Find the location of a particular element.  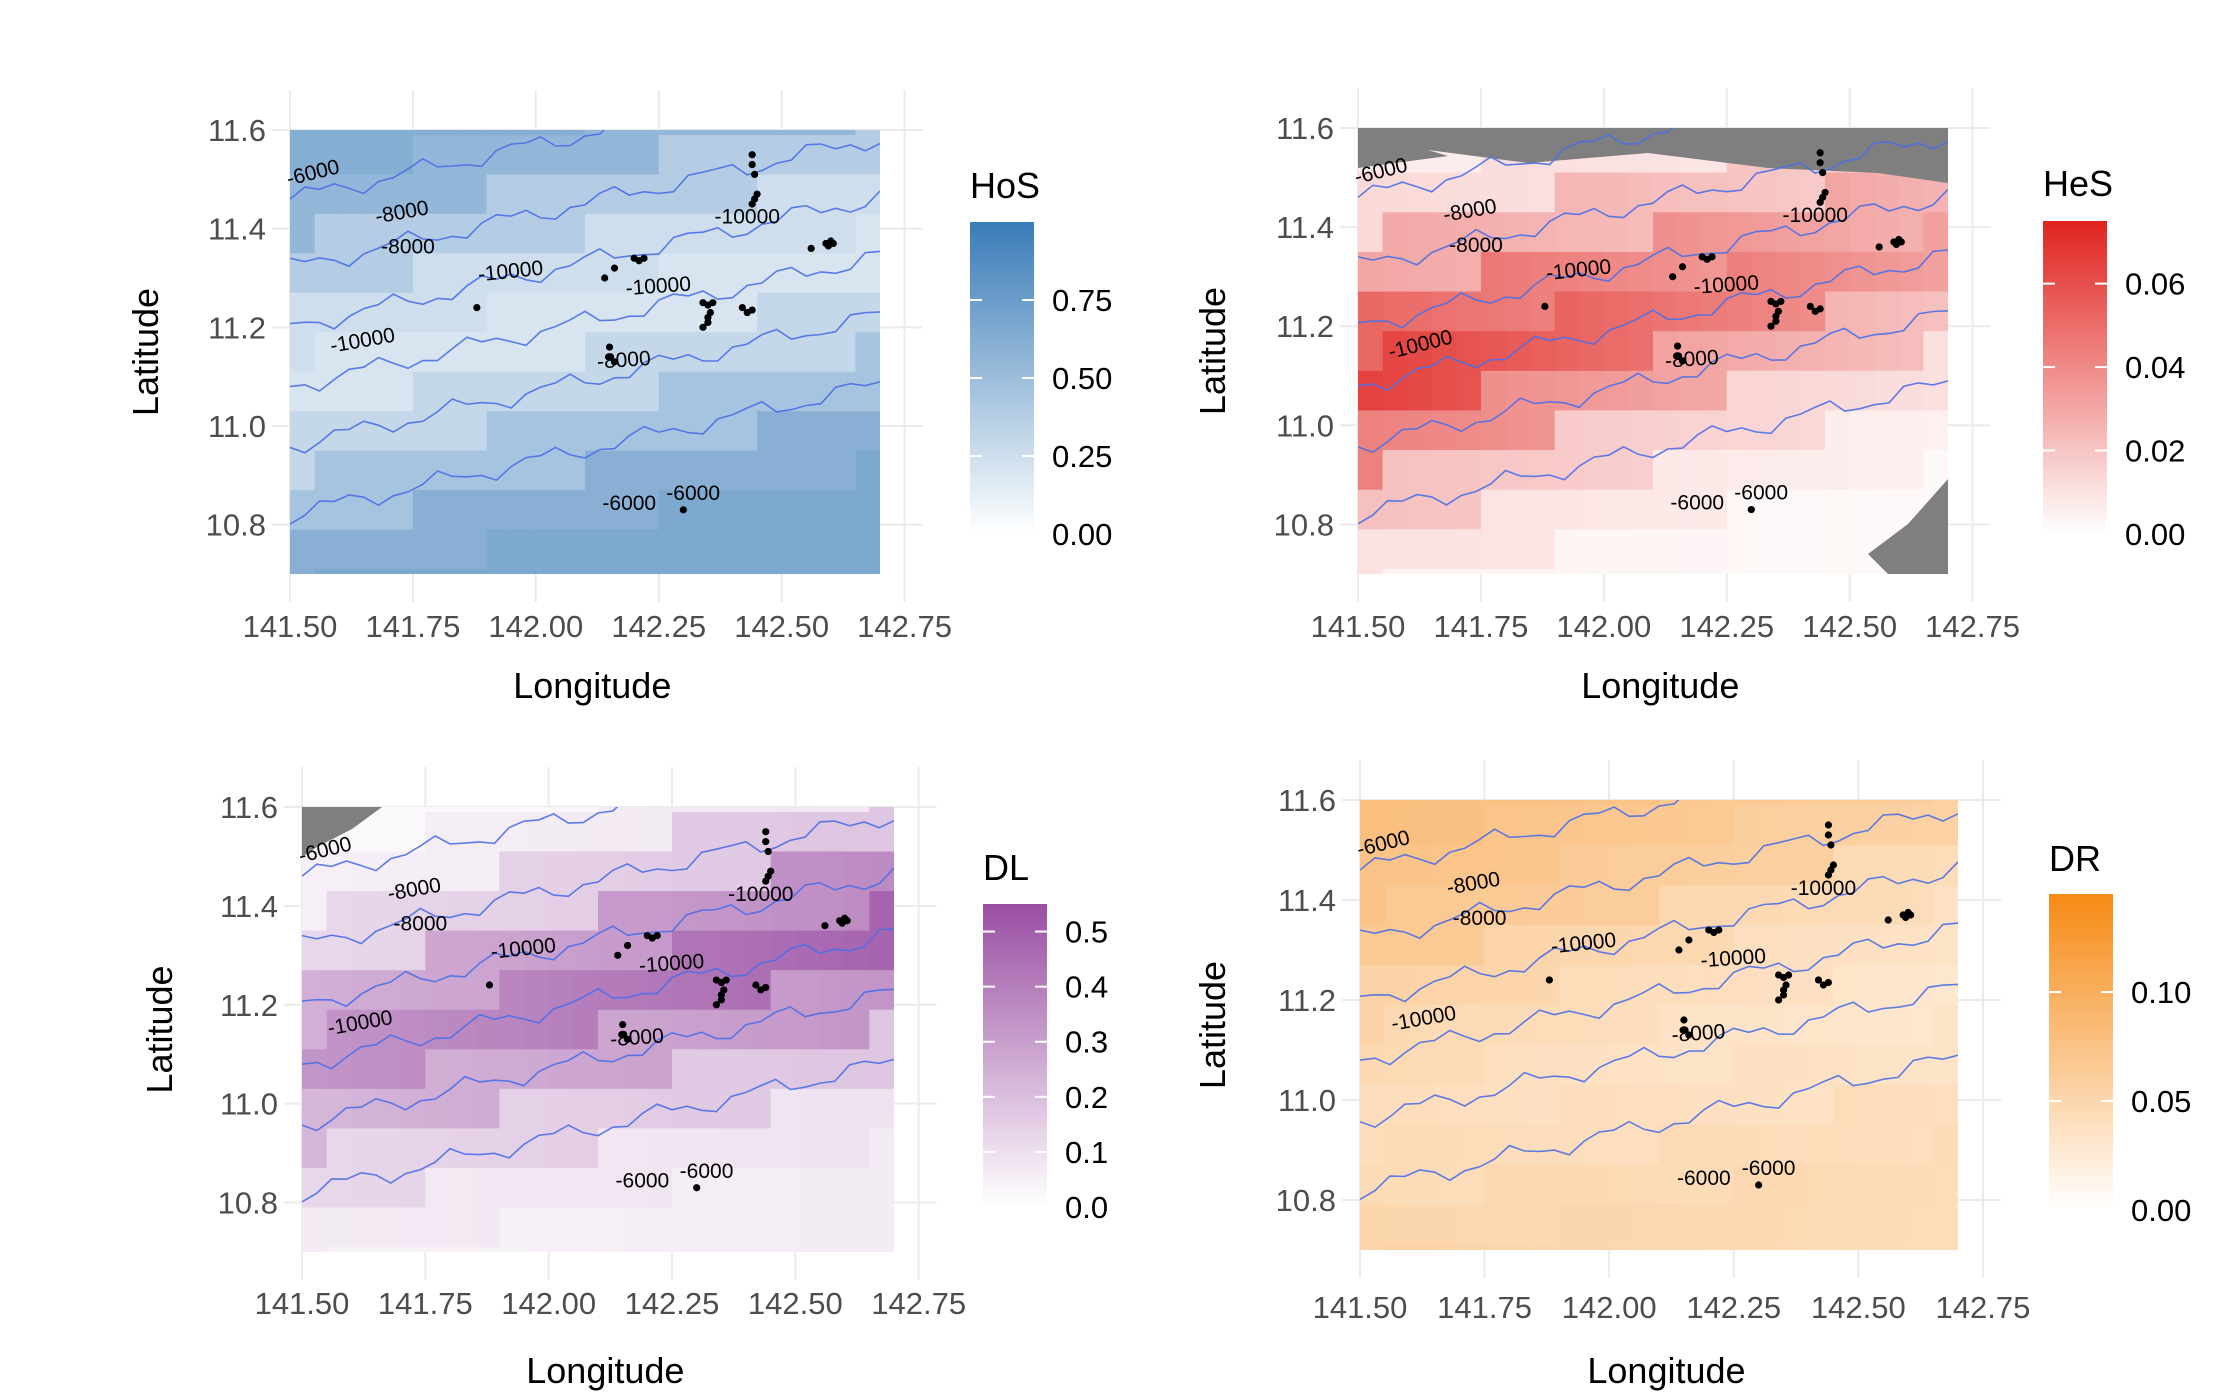

legend-tick-label: 0.50 is located at coordinates (1082, 378).